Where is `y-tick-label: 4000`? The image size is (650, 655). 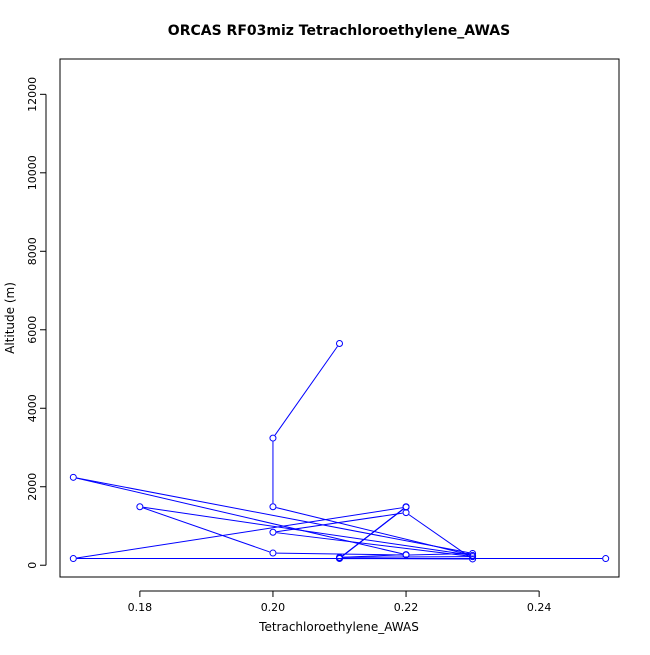
y-tick-label: 4000 is located at coordinates (32, 408).